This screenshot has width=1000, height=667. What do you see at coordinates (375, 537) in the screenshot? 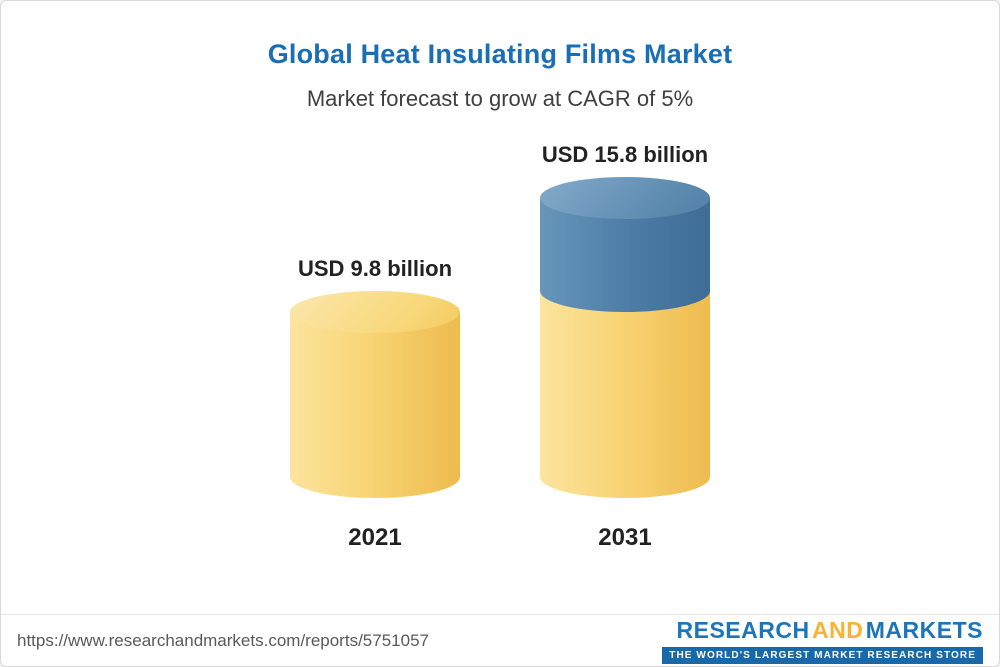
I see `bar-year-label-2021: 2021` at bounding box center [375, 537].